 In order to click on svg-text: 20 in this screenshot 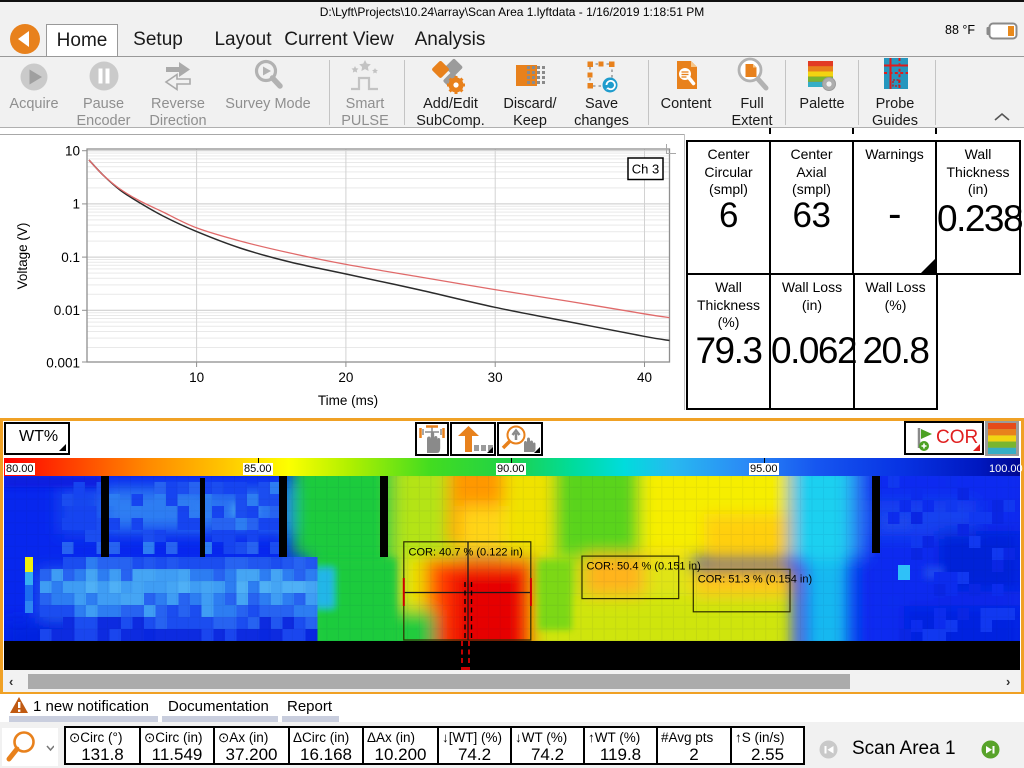, I will do `click(345, 377)`.